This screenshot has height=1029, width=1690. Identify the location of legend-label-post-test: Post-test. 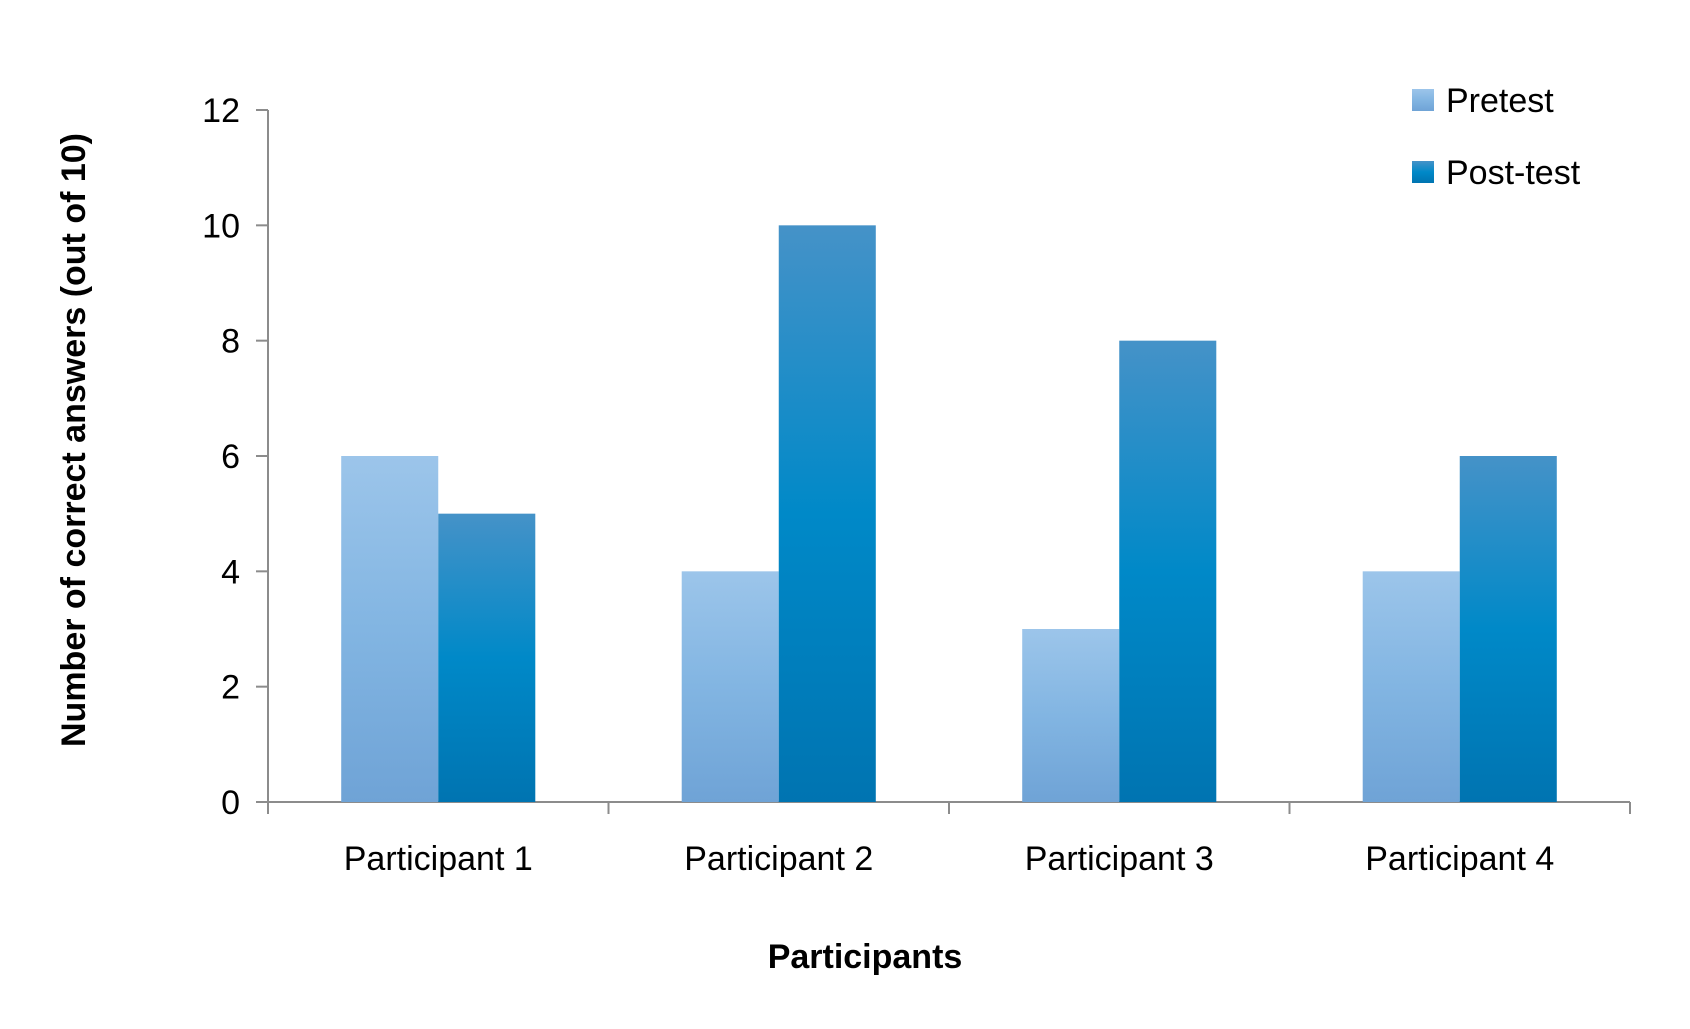
(1513, 173).